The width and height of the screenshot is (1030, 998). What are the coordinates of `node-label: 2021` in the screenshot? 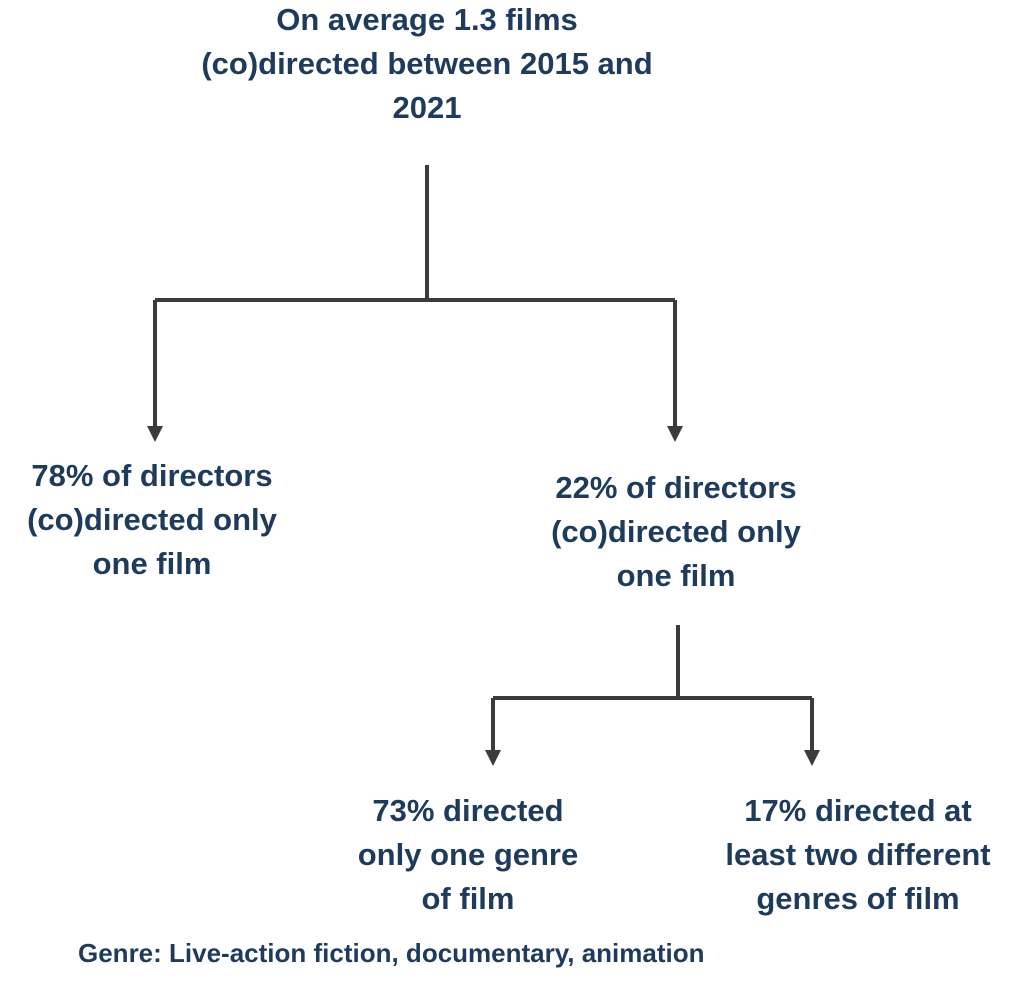 It's located at (427, 107).